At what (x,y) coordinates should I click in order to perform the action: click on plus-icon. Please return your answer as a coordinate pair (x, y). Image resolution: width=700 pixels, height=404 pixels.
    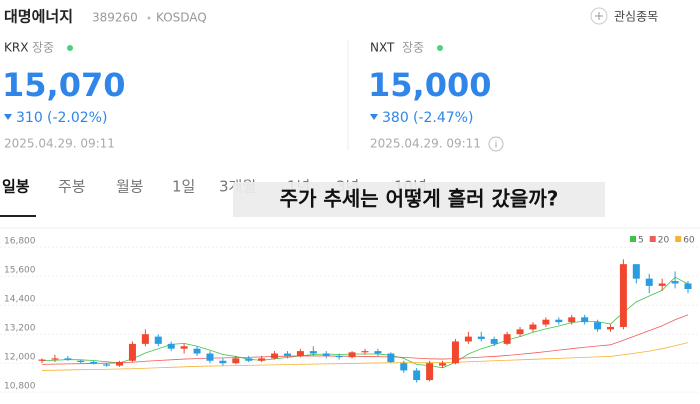
    Looking at the image, I should click on (599, 16).